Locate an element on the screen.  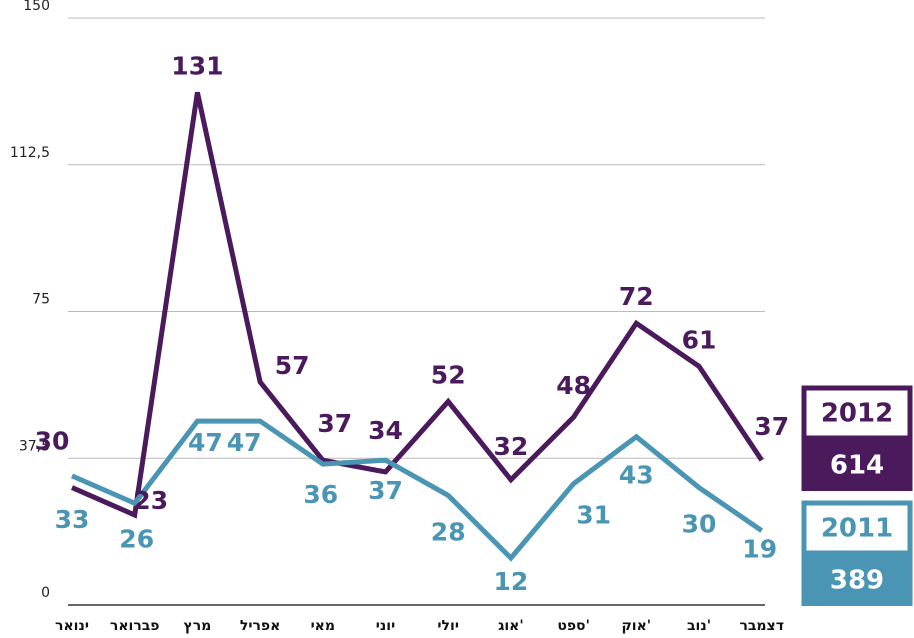
x-tick-label: ינואר is located at coordinates (72, 626).